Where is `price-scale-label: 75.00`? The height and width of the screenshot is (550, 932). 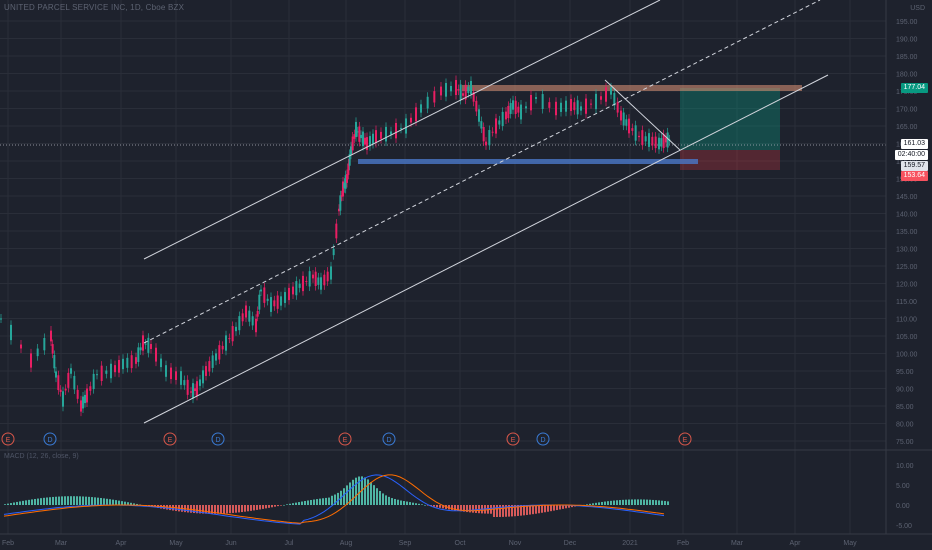 price-scale-label: 75.00 is located at coordinates (905, 442).